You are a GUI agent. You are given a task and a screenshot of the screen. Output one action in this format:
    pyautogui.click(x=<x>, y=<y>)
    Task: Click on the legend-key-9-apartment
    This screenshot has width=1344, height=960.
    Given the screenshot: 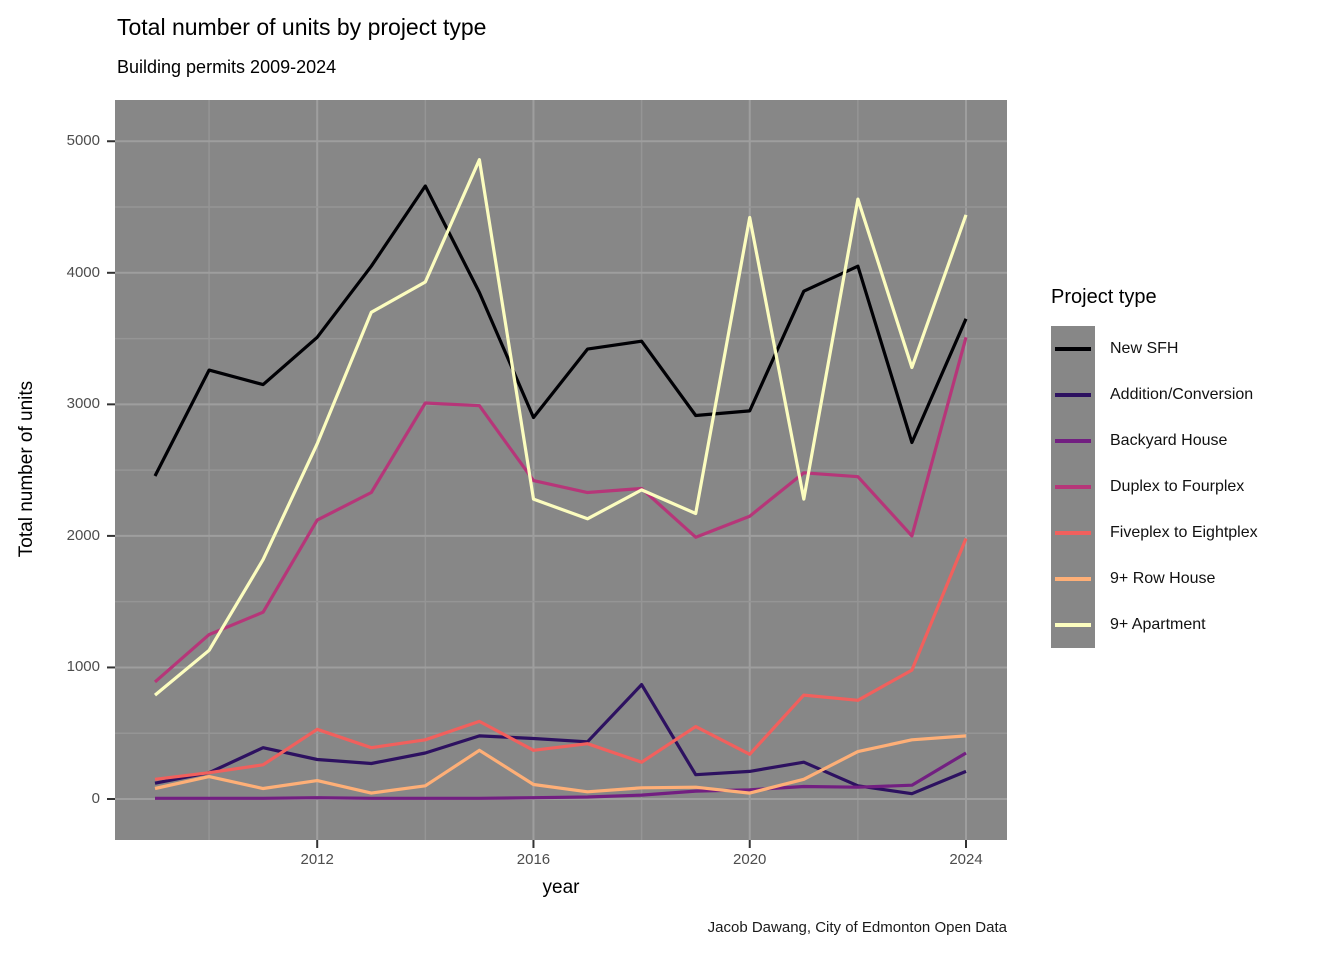 What is the action you would take?
    pyautogui.click(x=1073, y=625)
    